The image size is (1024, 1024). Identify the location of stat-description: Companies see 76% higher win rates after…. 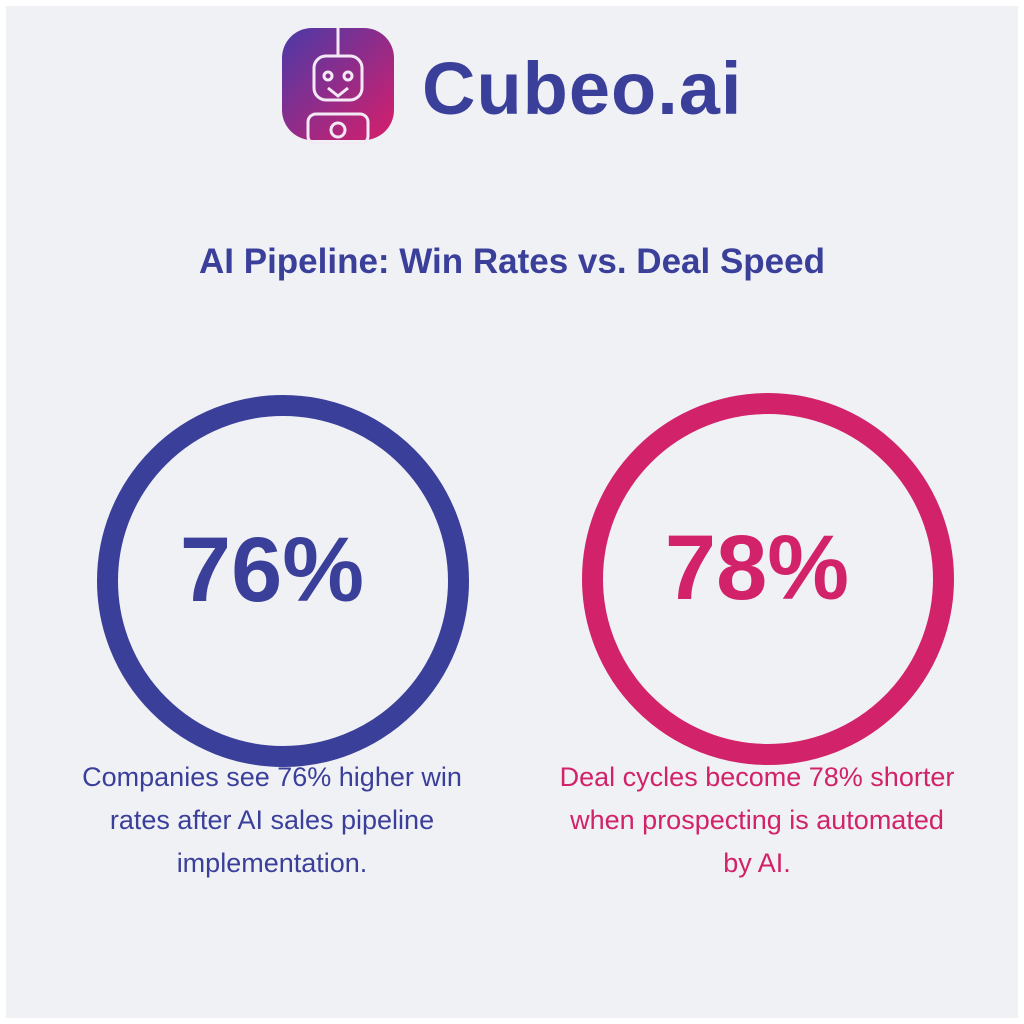
(272, 820).